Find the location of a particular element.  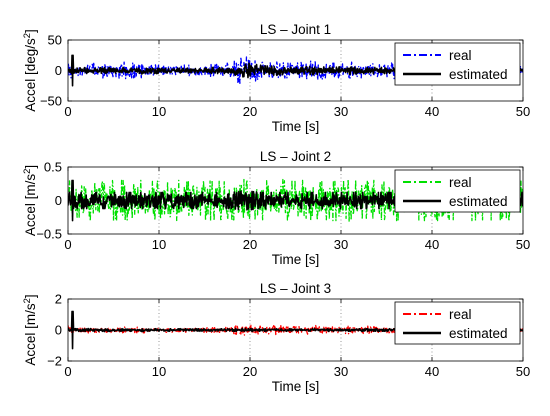

y-axis-label: Accel [deg/s2] is located at coordinates (30, 70).